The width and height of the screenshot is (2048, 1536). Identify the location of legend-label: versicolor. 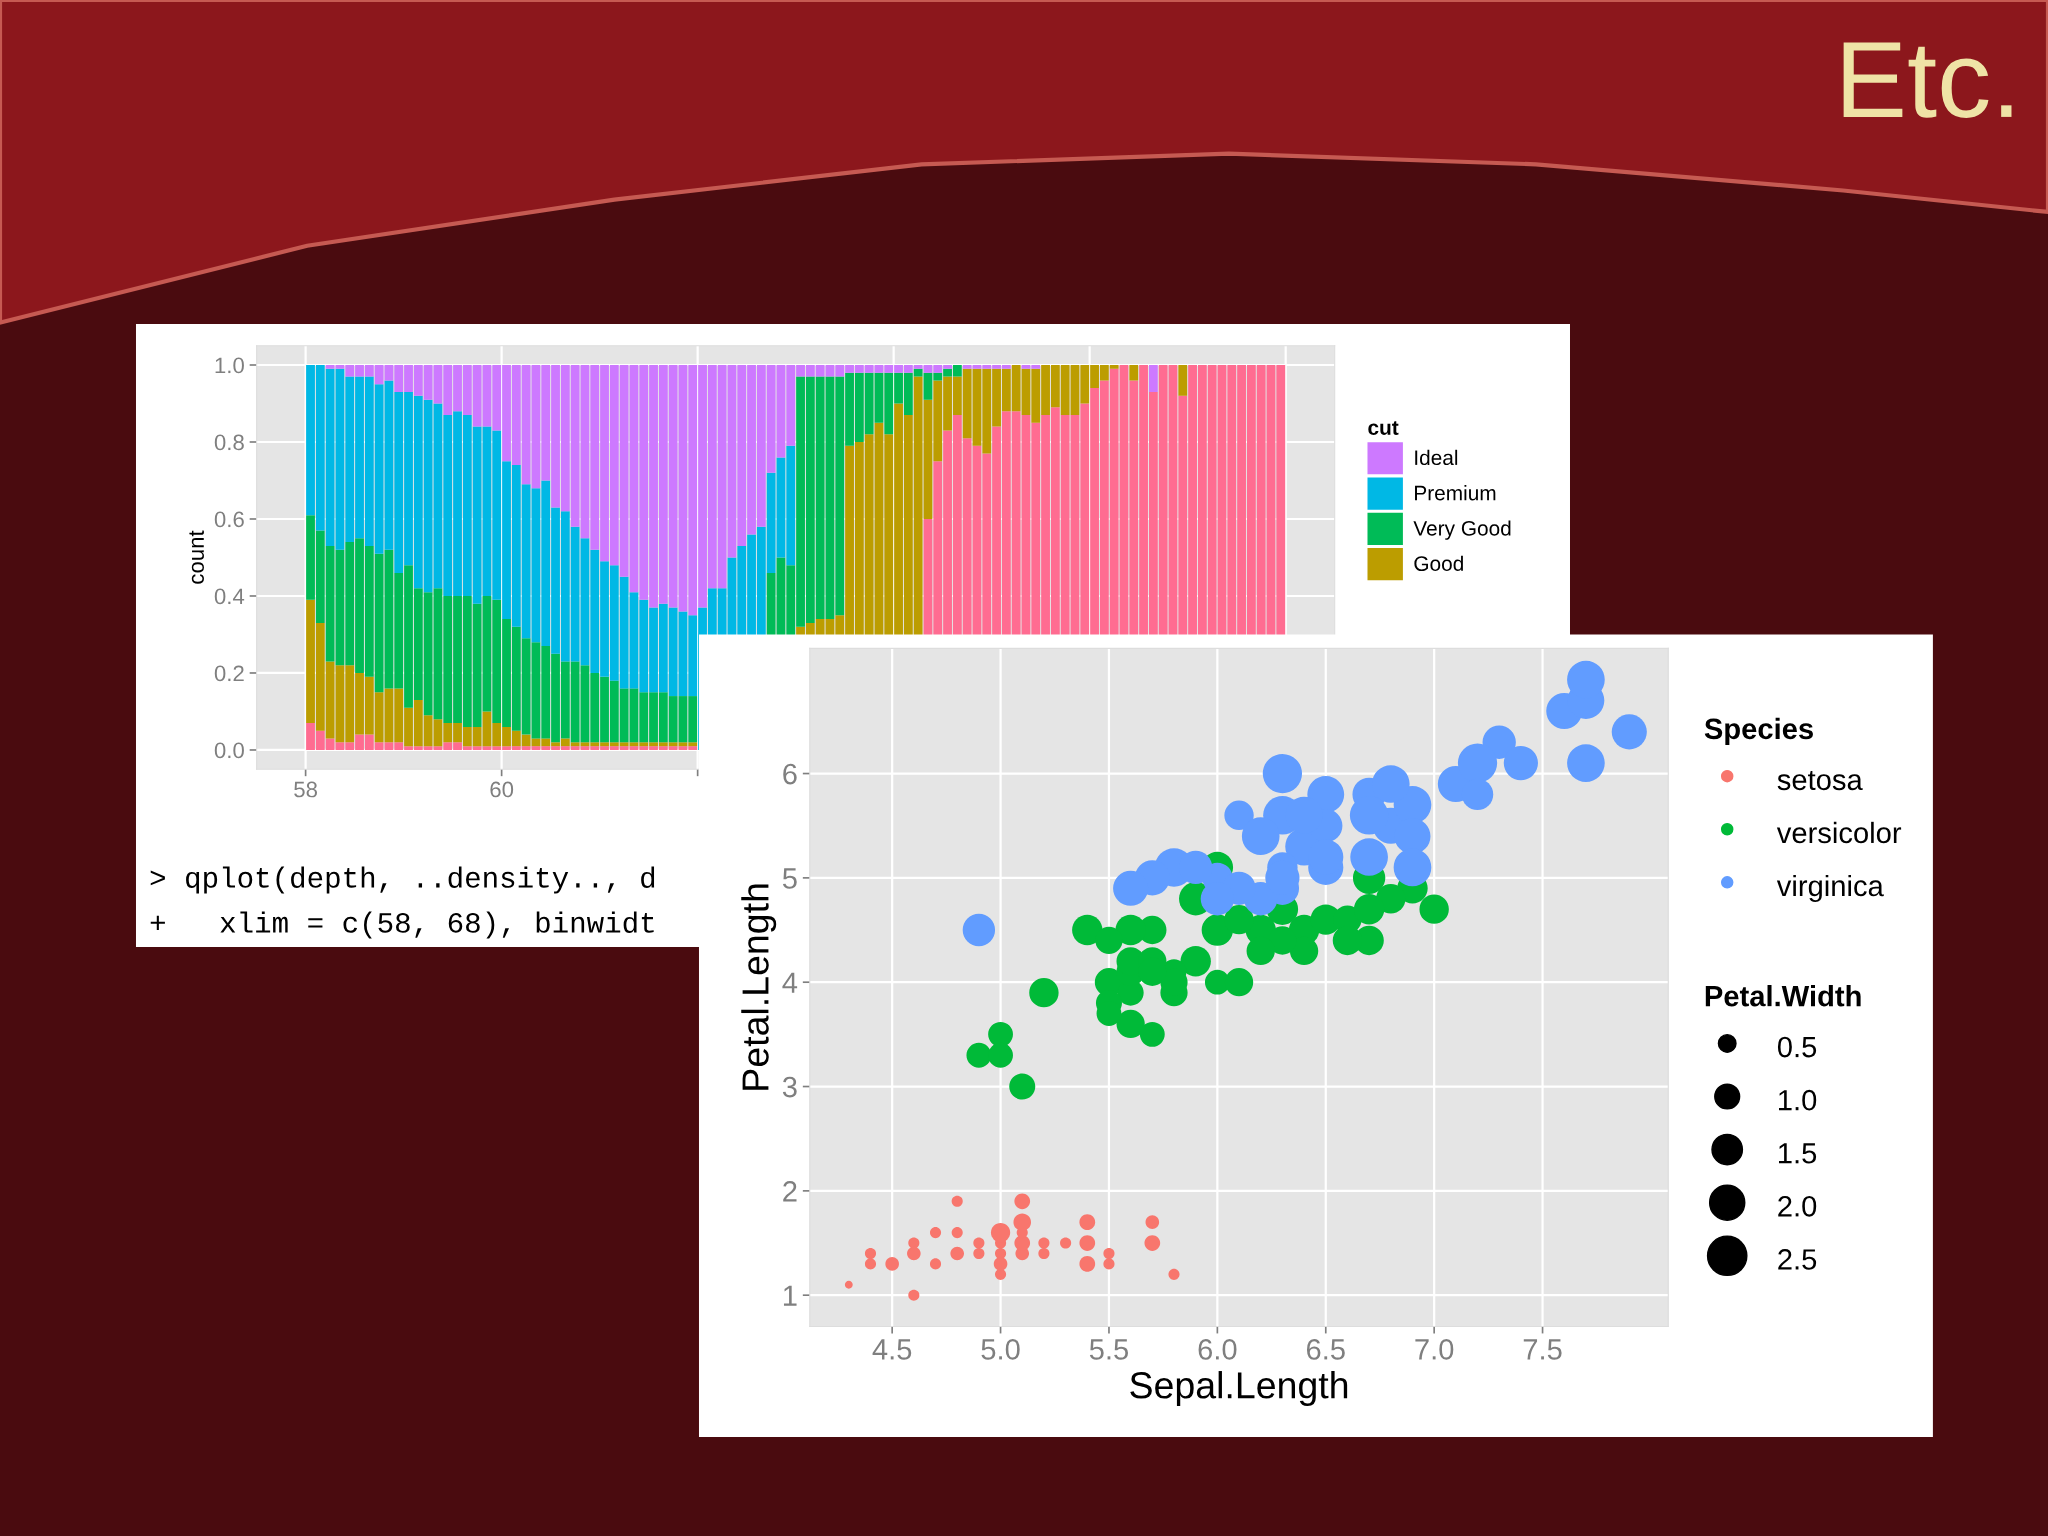
(1839, 832).